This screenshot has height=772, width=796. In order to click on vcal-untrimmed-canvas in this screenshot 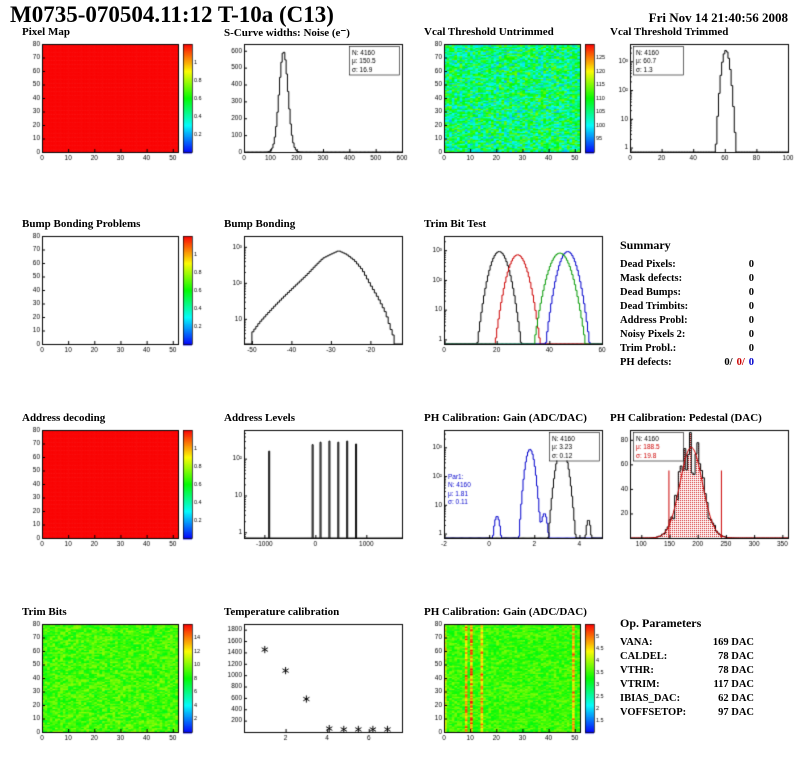, I will do `click(514, 104)`.